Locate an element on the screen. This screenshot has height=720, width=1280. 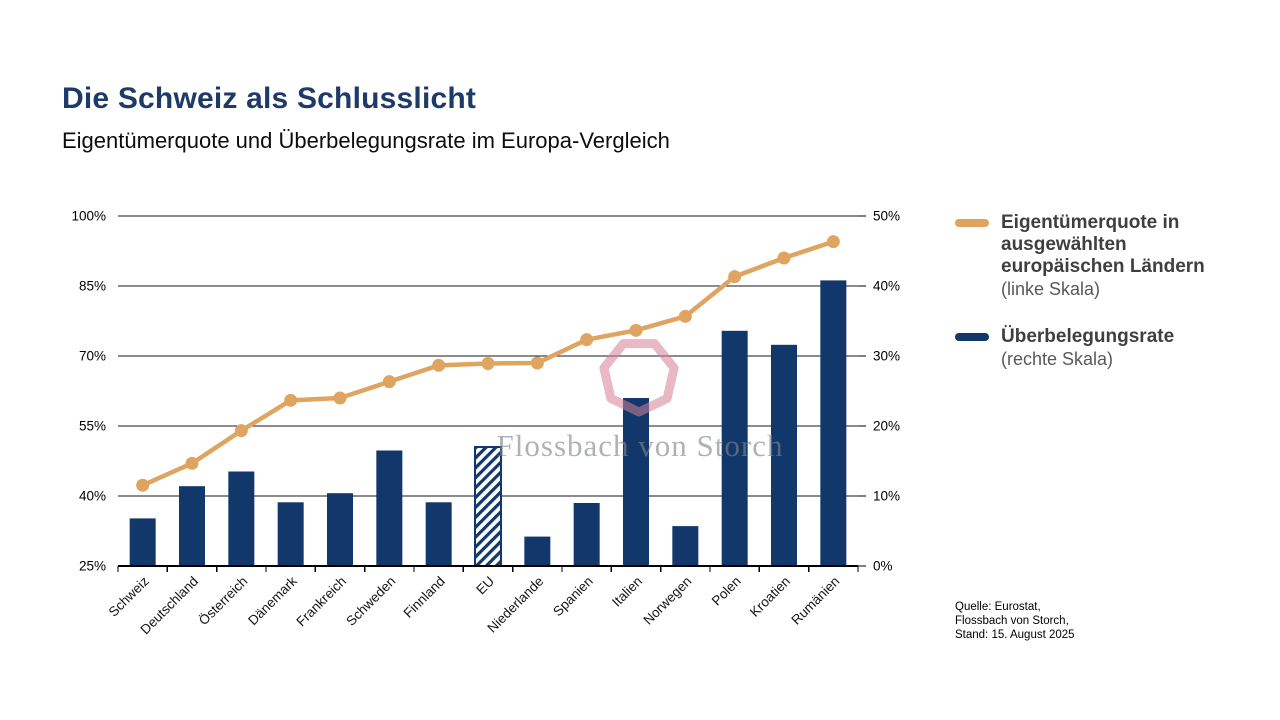
line-marker-eu is located at coordinates (488, 363).